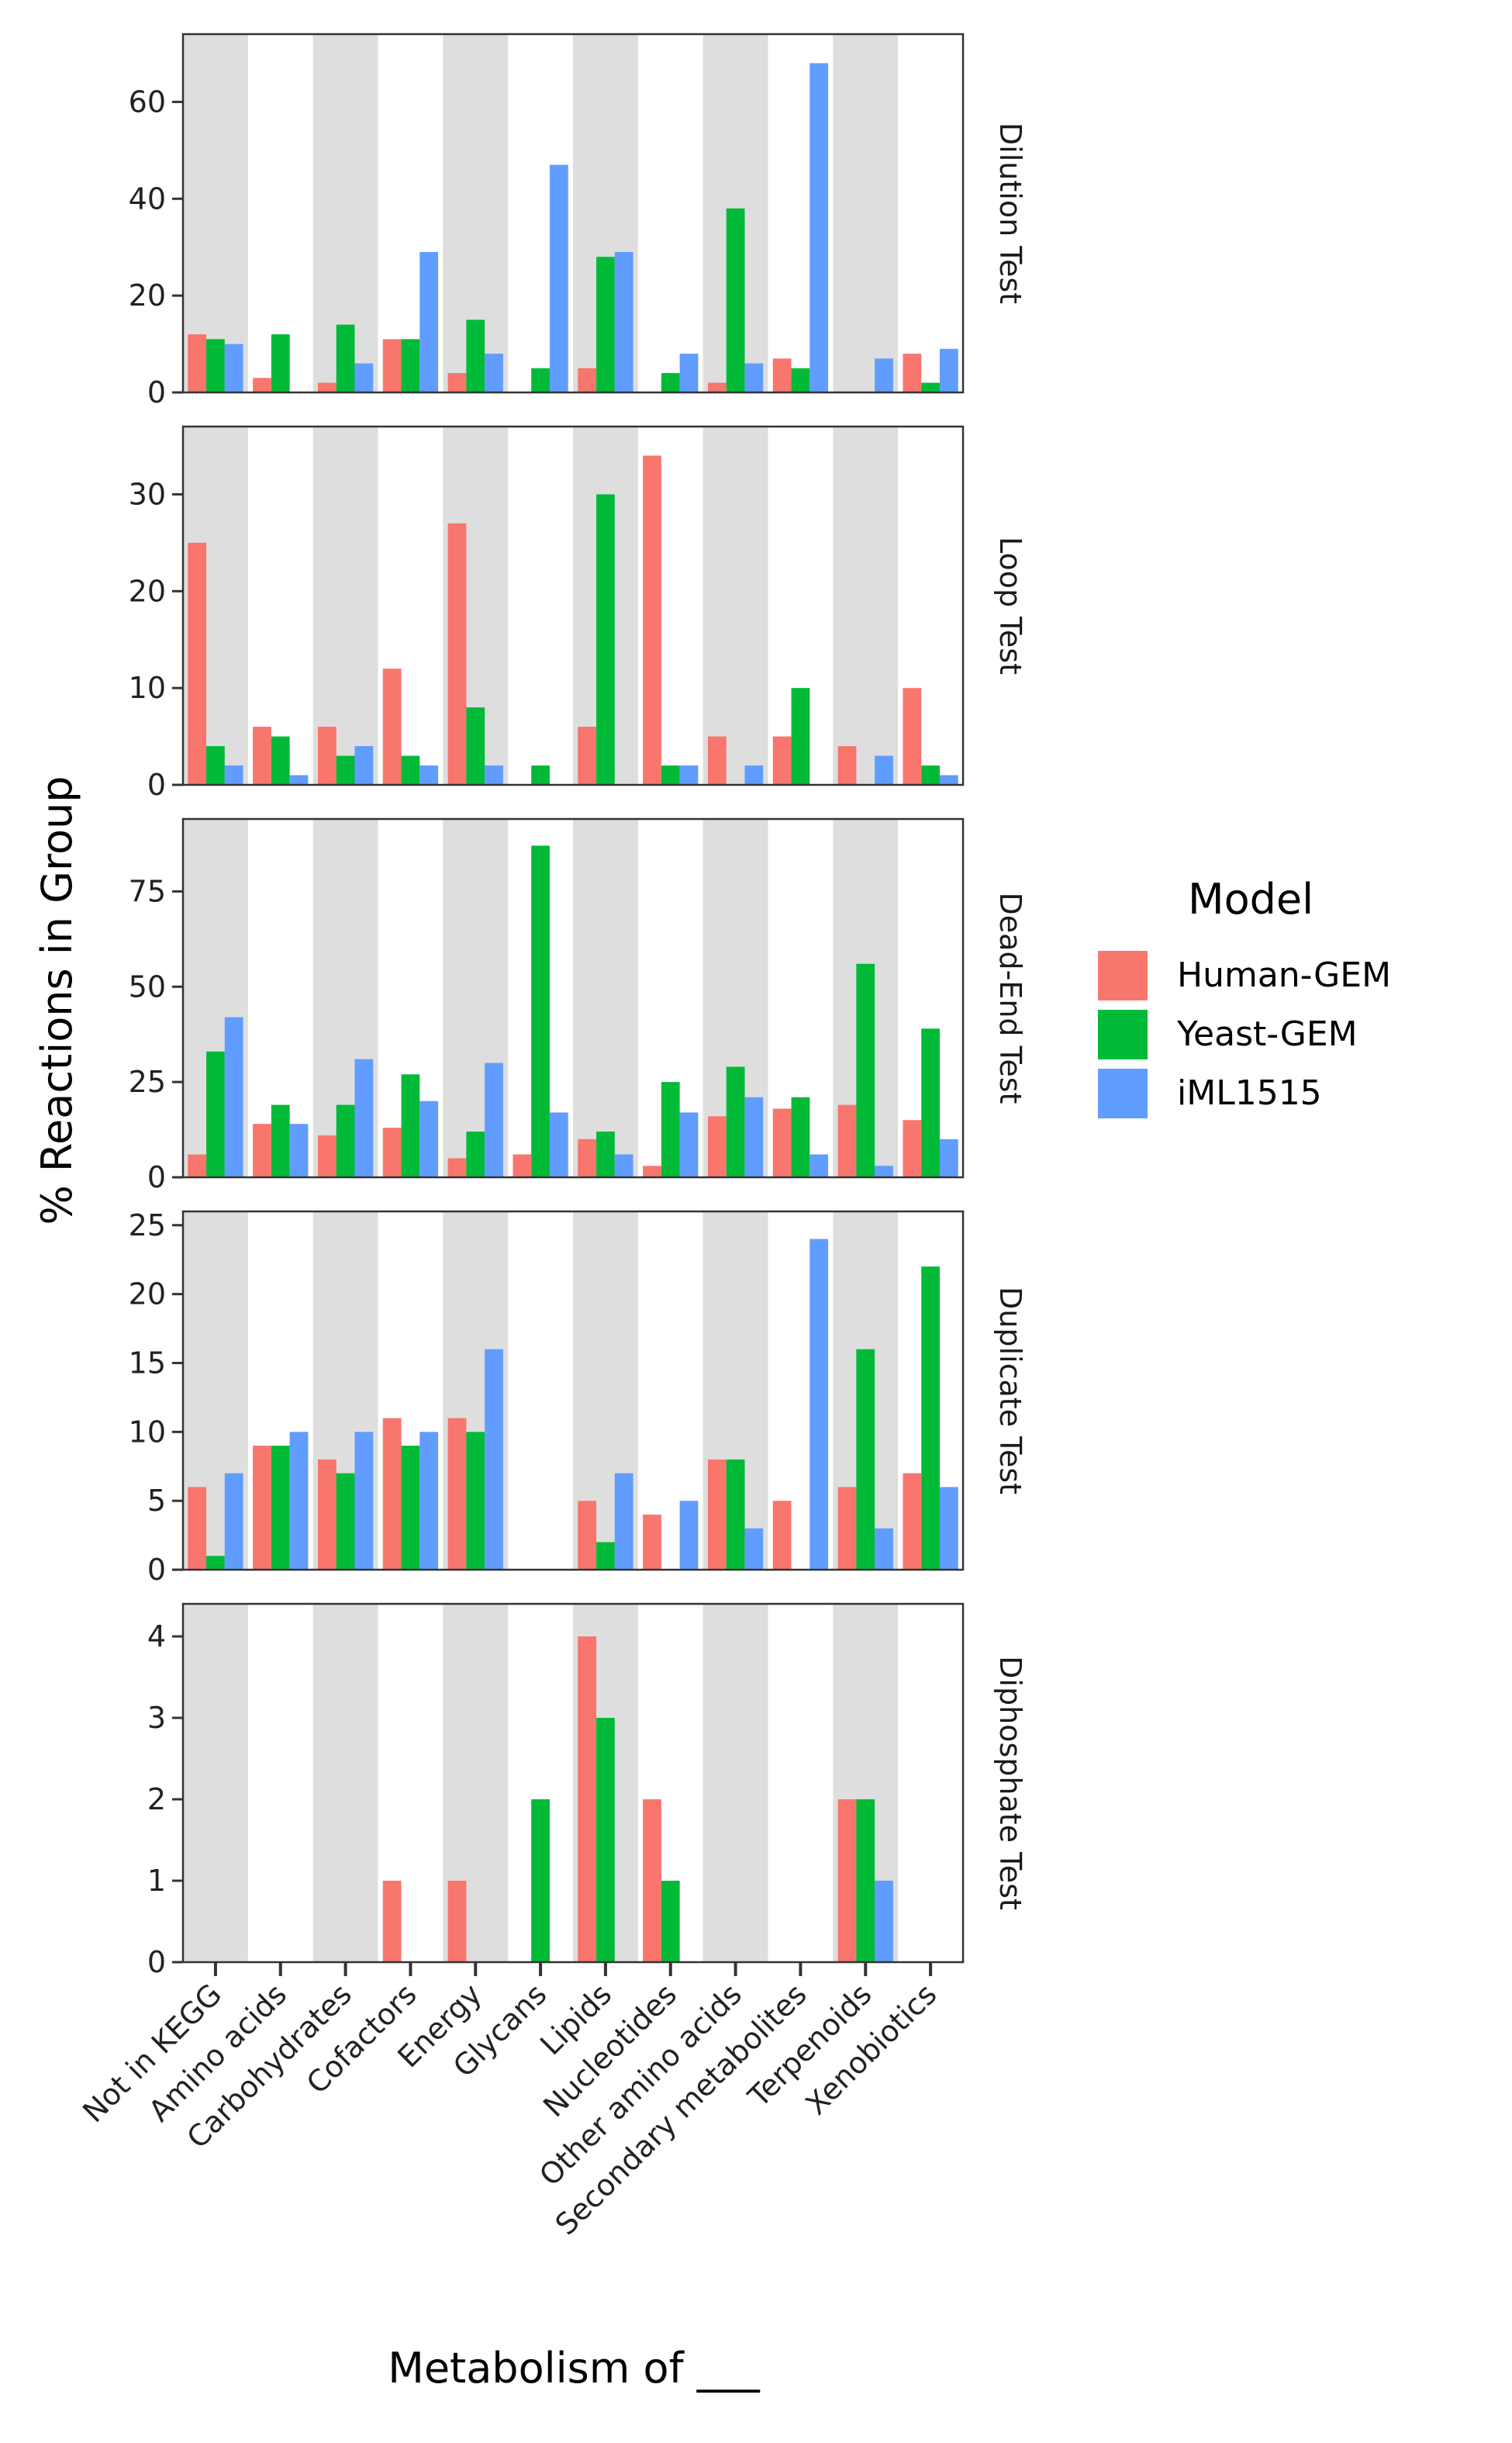  I want to click on legend-title: Model, so click(1251, 900).